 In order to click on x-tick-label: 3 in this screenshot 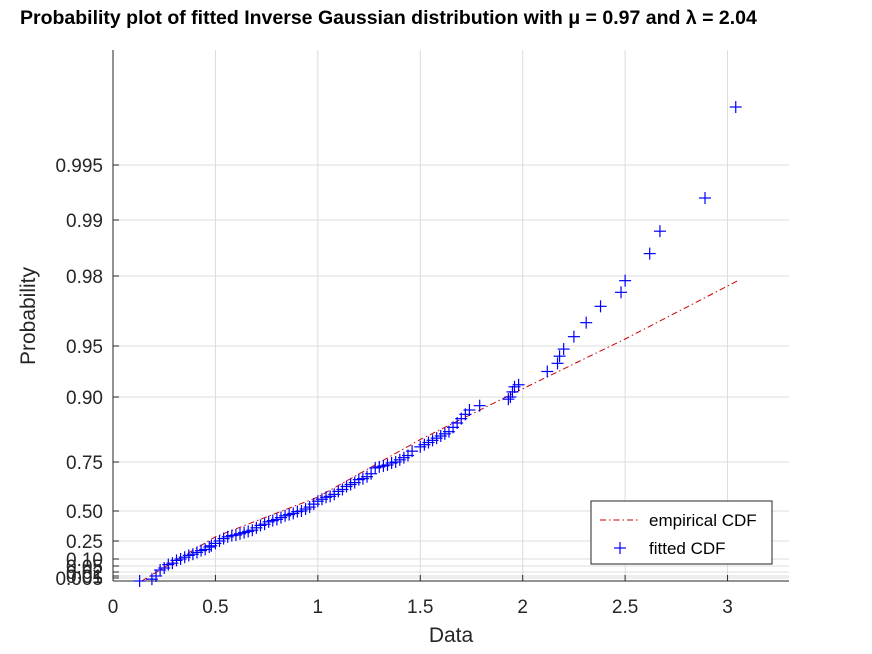, I will do `click(727, 607)`.